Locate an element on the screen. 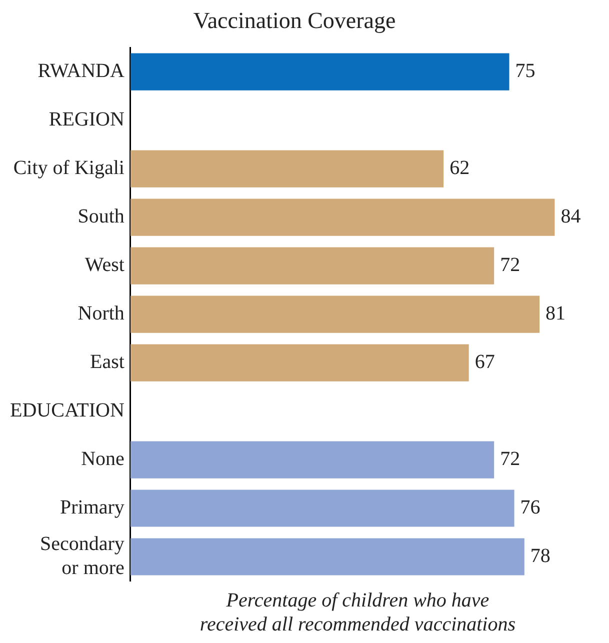  y-tick-label: North is located at coordinates (101, 313).